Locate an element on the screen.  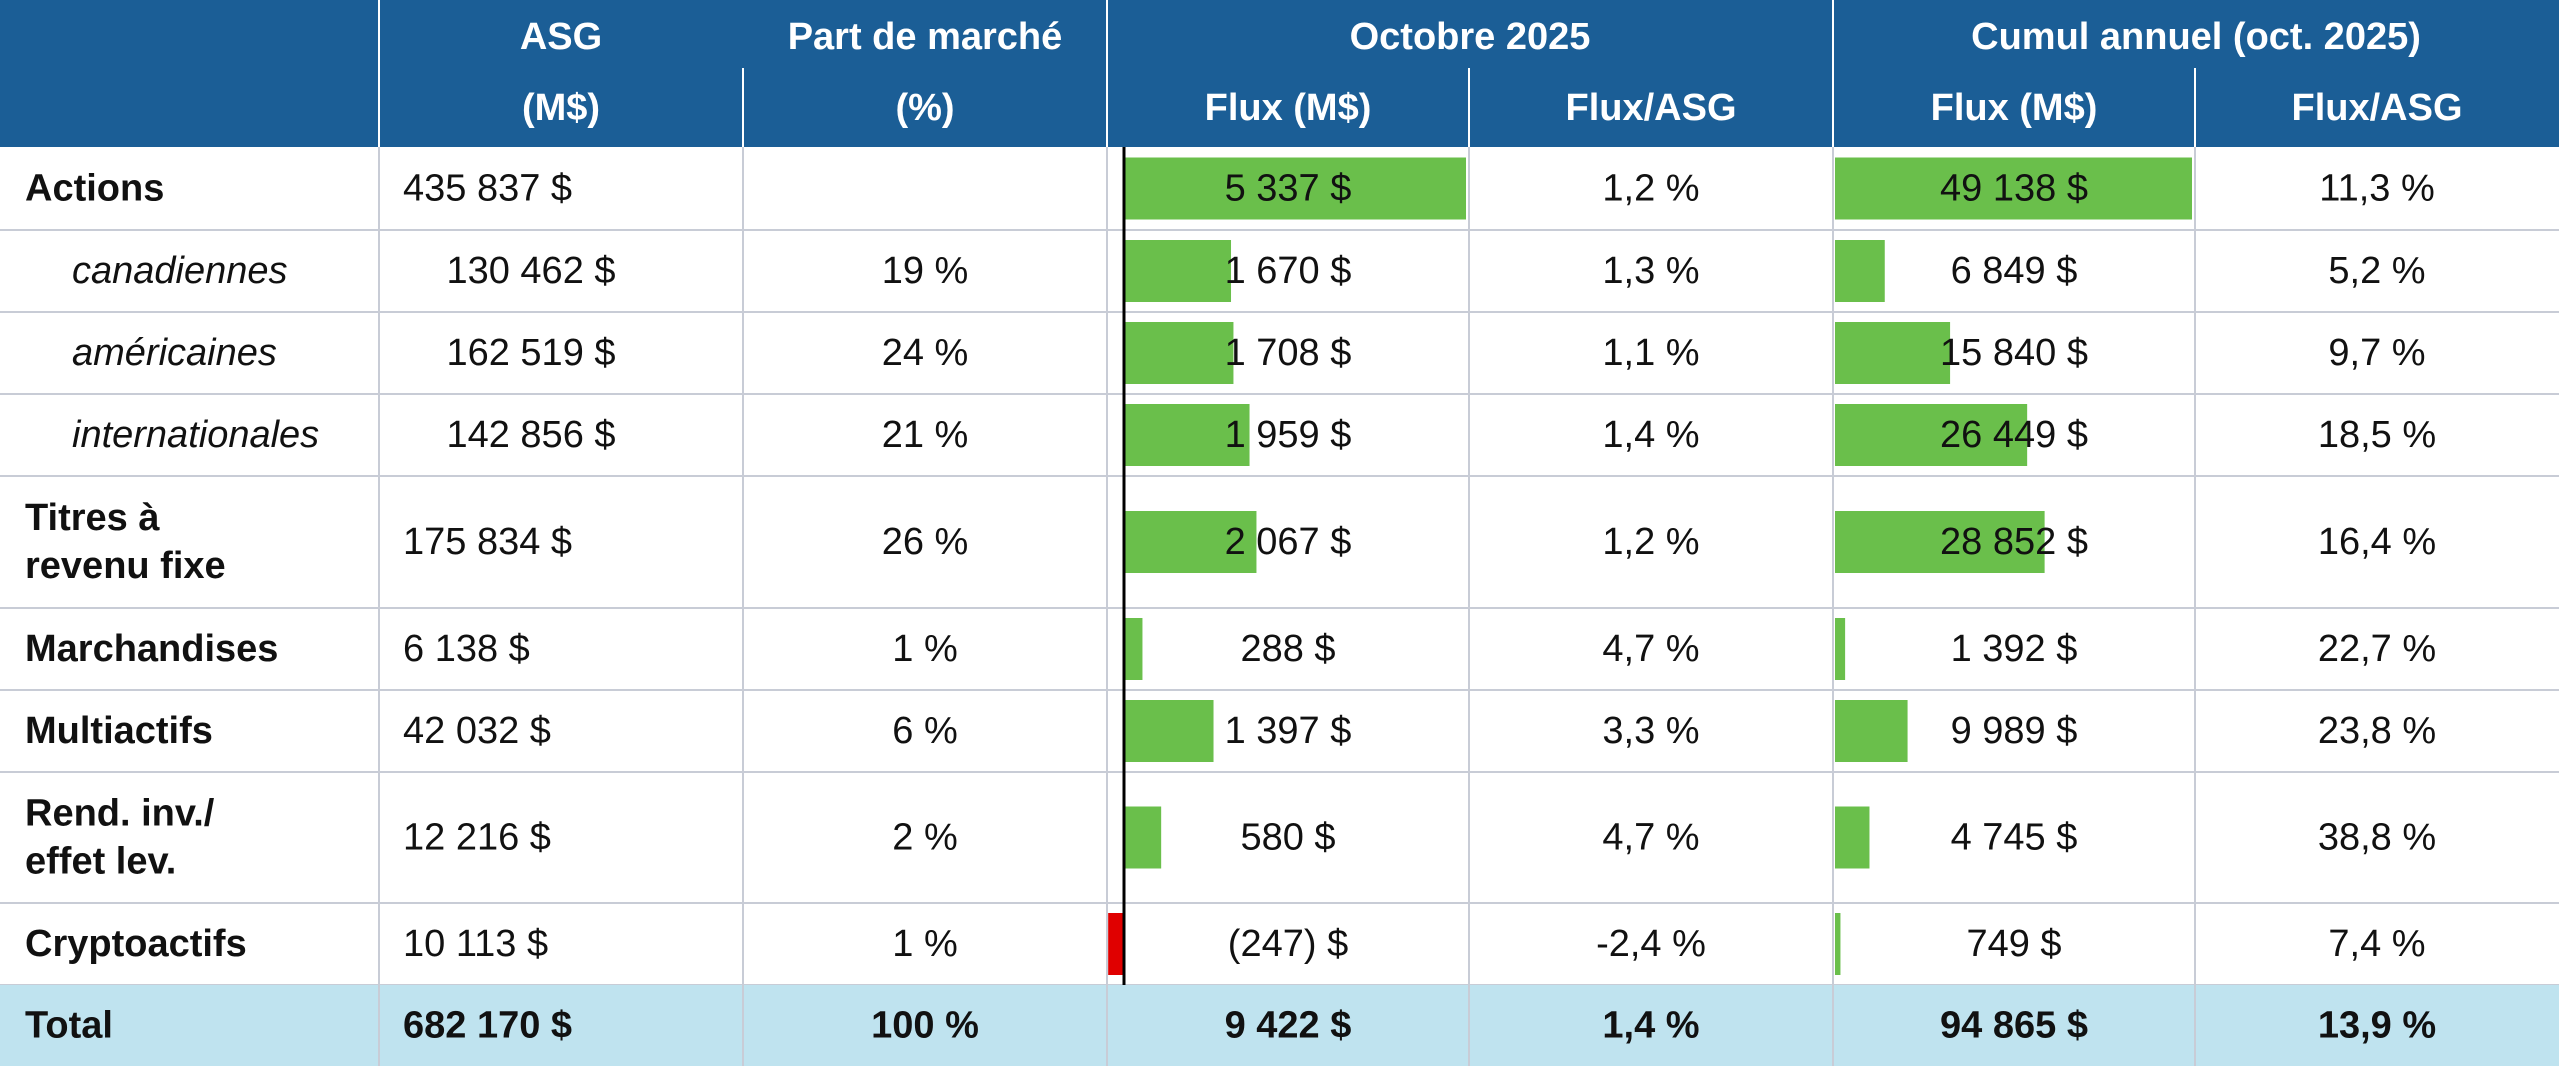
oct-ratio-cell: -2,4 % is located at coordinates (1651, 944).